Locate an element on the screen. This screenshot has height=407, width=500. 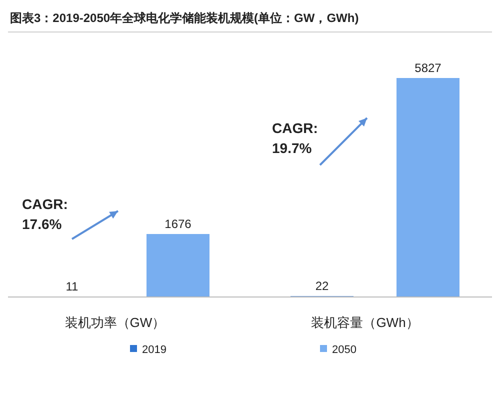
x-tick-label: 装机容量（GWh） is located at coordinates (365, 322).